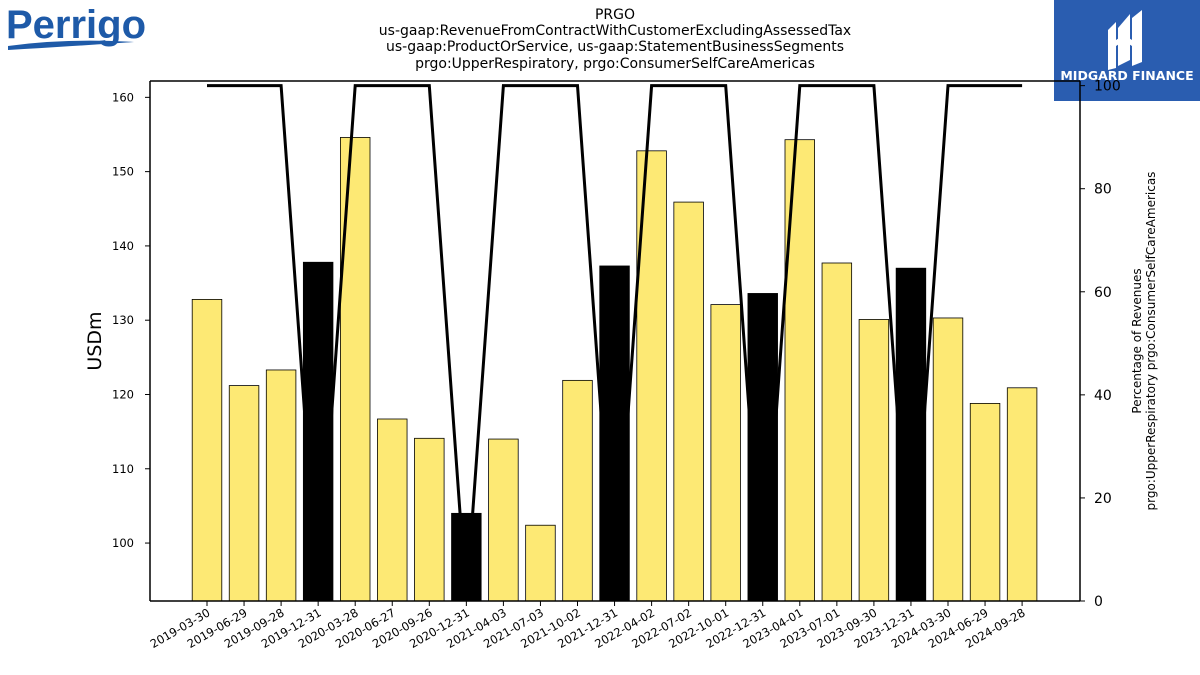 The height and width of the screenshot is (675, 1200). What do you see at coordinates (123, 320) in the screenshot?
I see `y-tick-label: 130` at bounding box center [123, 320].